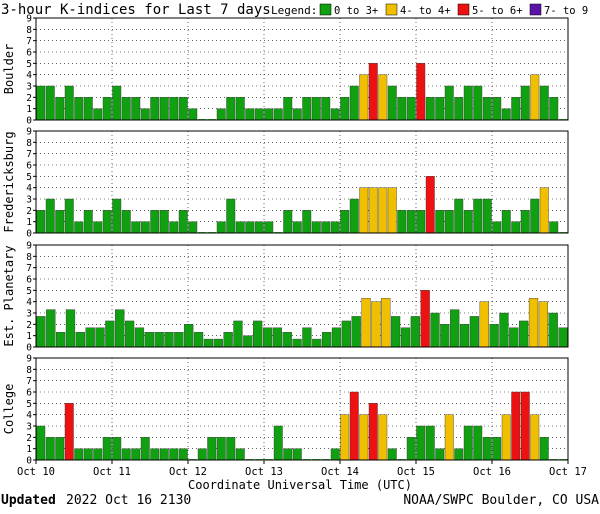  Describe the element at coordinates (29, 222) in the screenshot. I see `y-tick-label: 1` at that location.